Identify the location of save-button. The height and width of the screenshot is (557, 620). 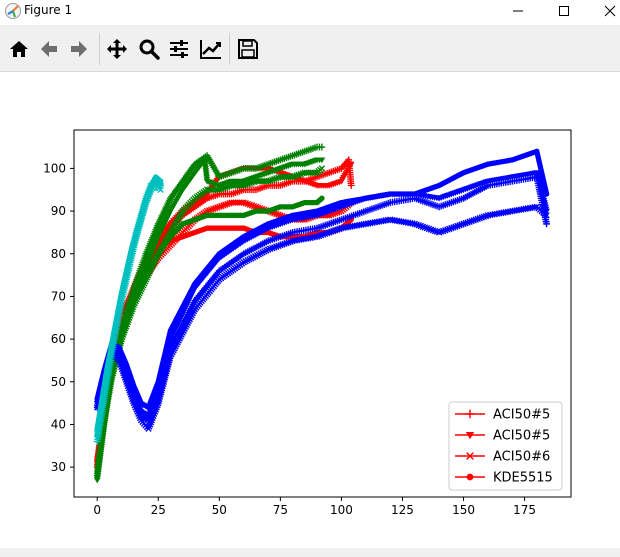
(248, 49).